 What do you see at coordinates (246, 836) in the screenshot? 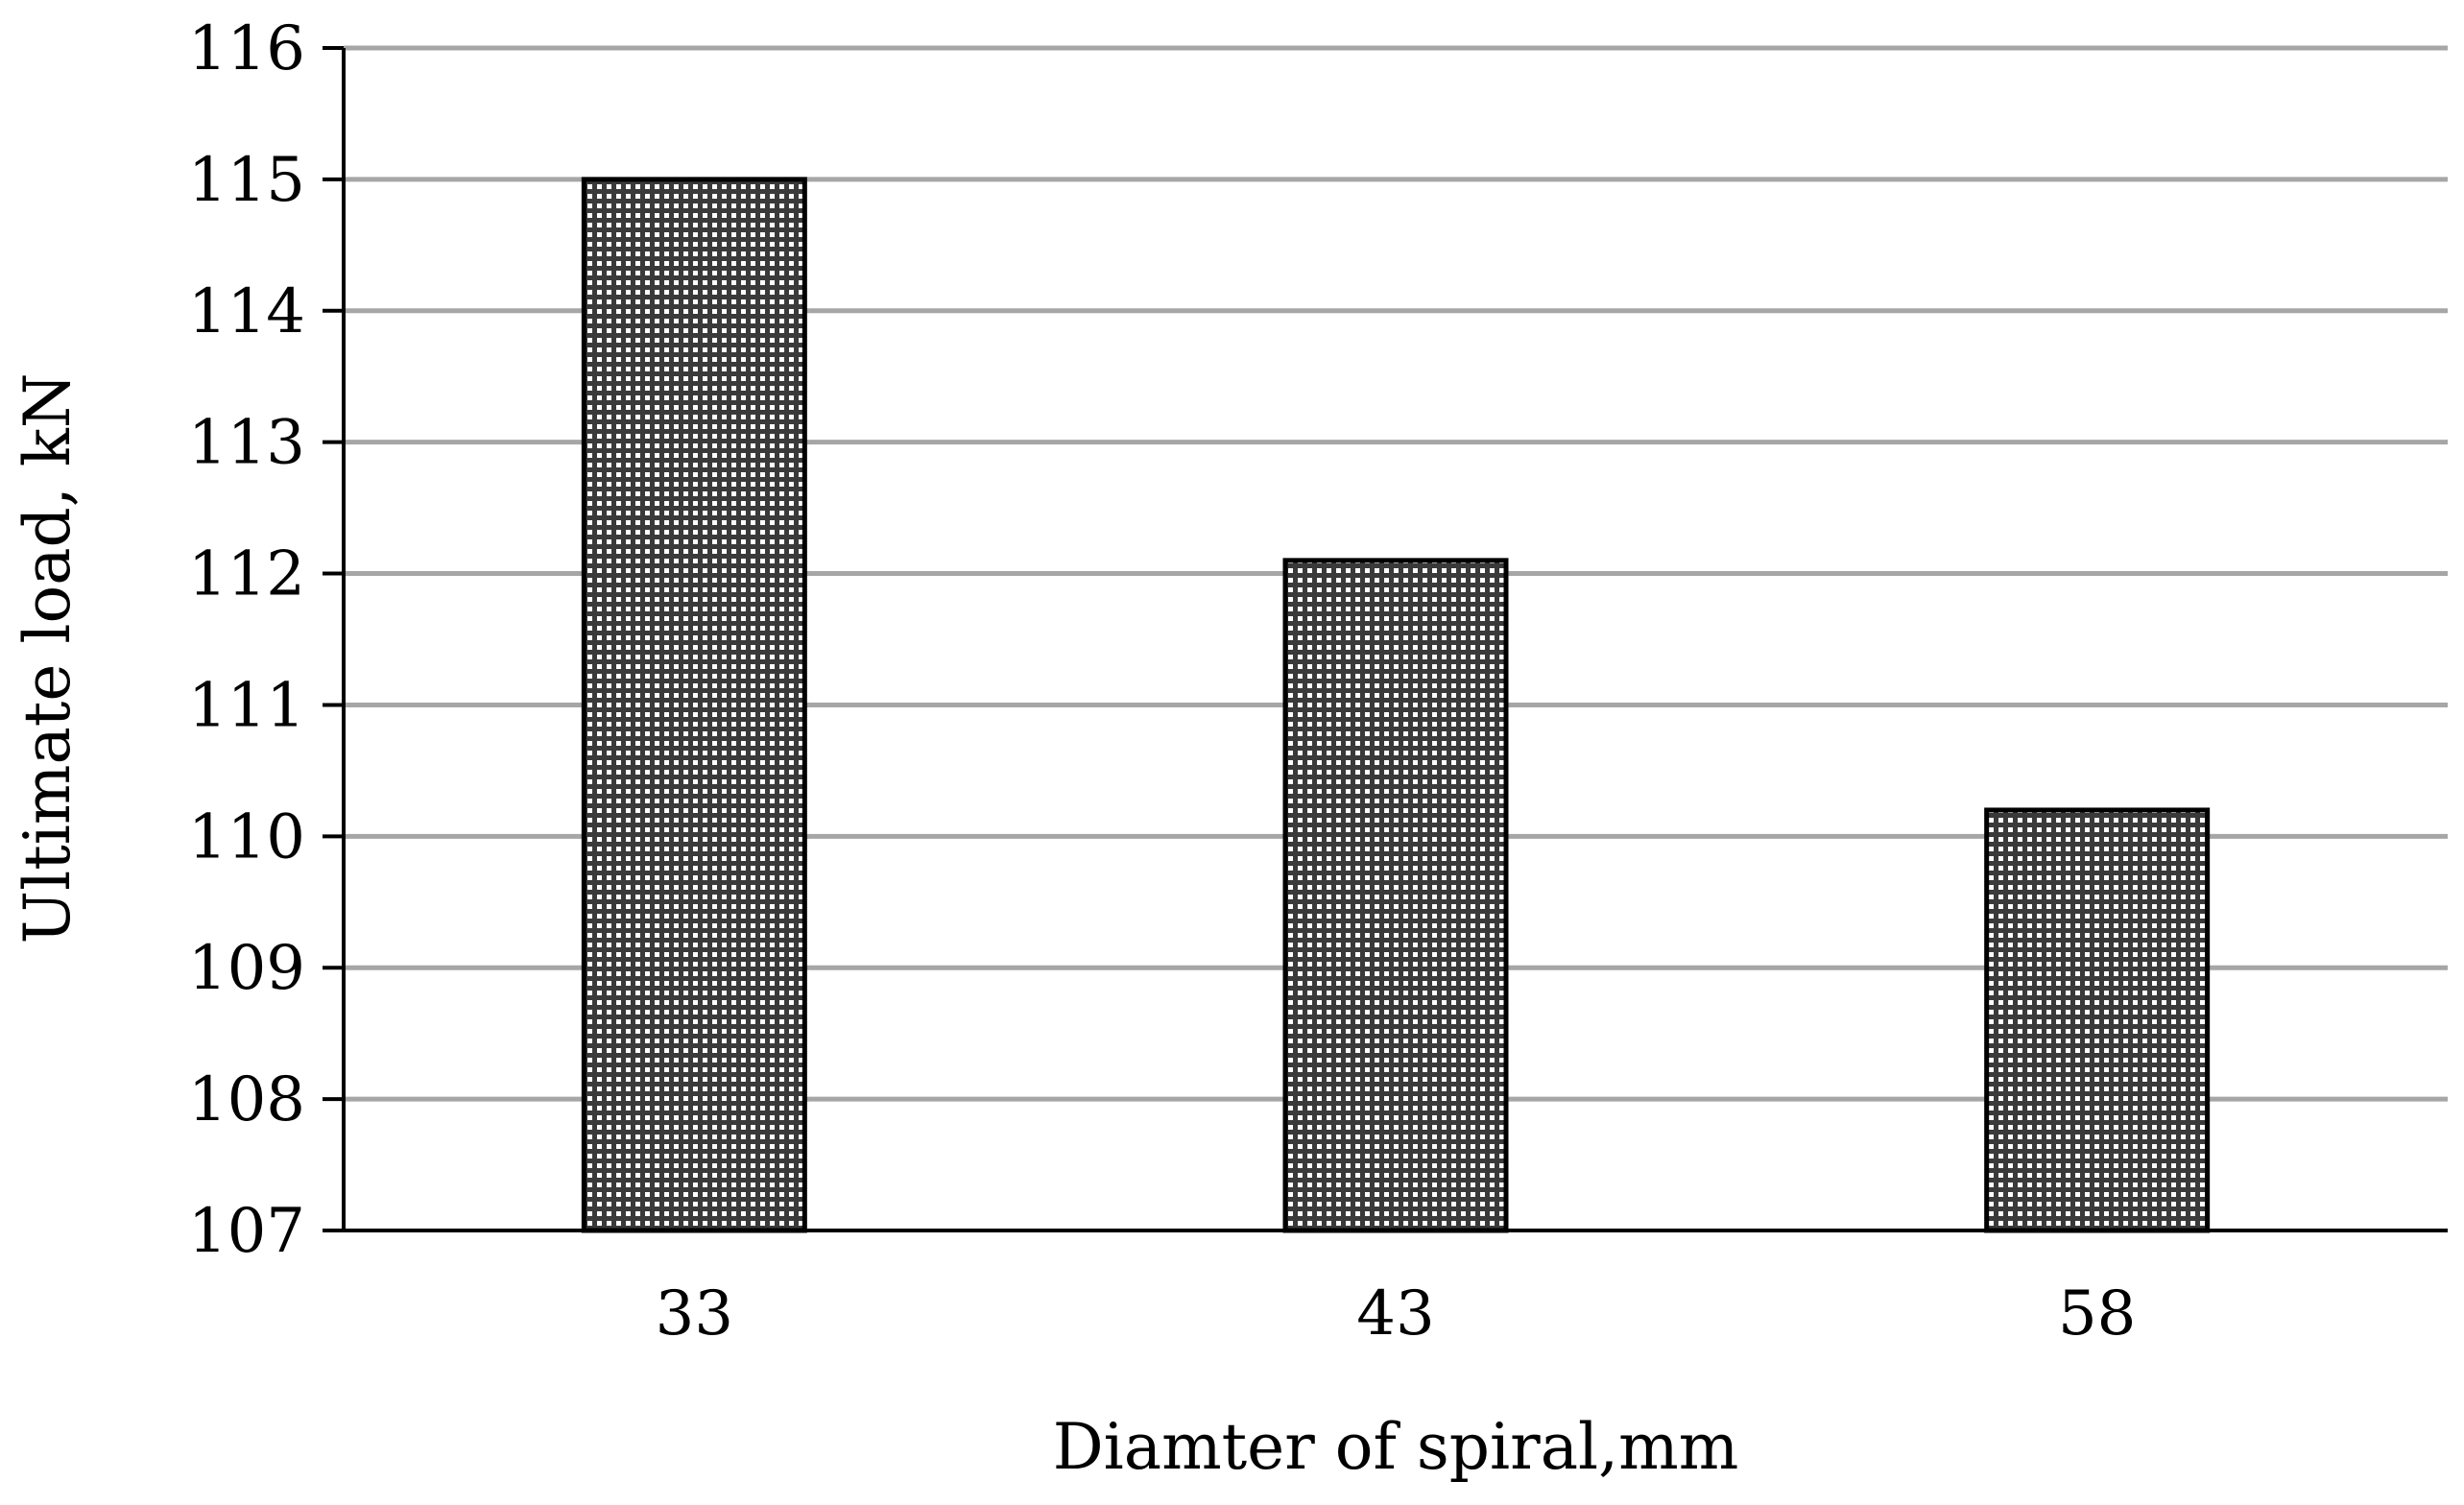
I see `y-tick-label: 110` at bounding box center [246, 836].